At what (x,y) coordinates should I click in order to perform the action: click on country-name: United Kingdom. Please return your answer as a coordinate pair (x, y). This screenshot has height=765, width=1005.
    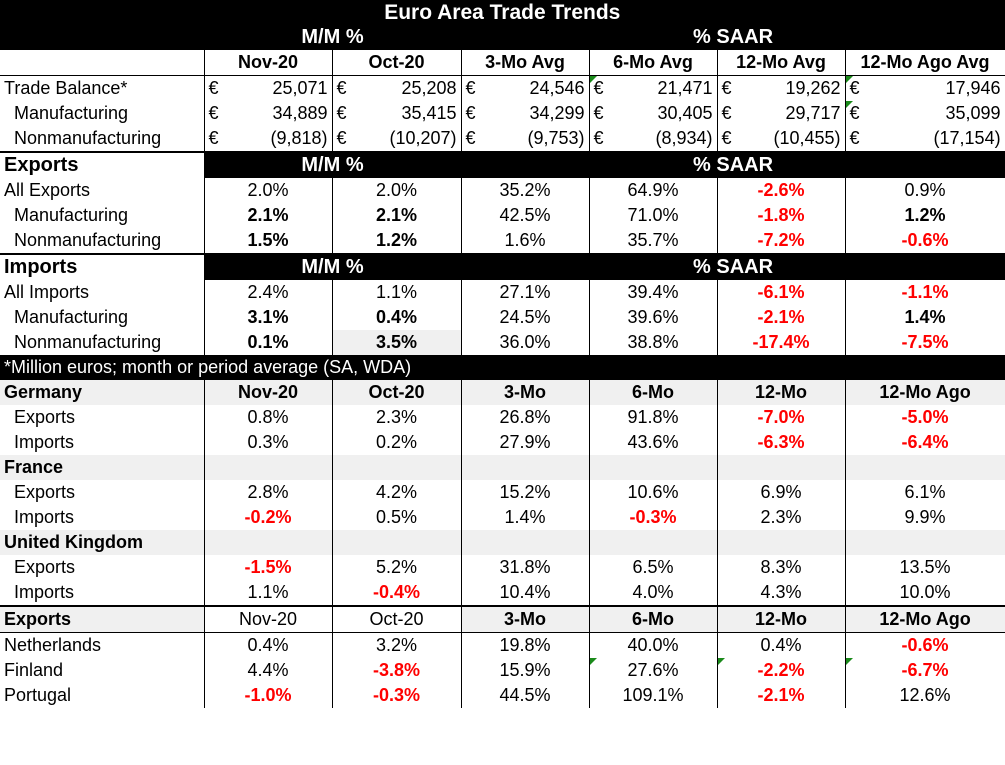
    Looking at the image, I should click on (102, 542).